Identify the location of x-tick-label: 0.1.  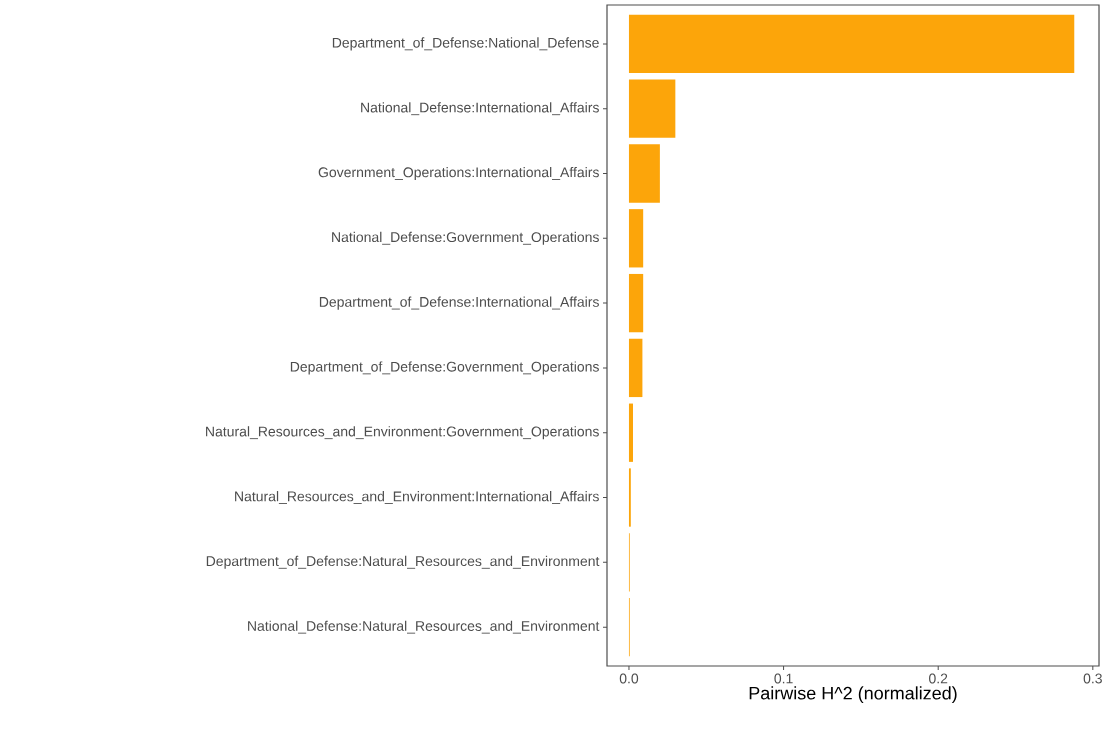
(783, 678).